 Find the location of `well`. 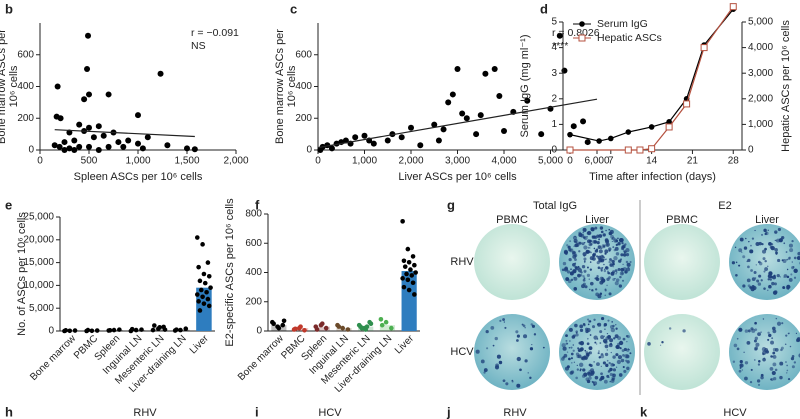

well is located at coordinates (764, 262).